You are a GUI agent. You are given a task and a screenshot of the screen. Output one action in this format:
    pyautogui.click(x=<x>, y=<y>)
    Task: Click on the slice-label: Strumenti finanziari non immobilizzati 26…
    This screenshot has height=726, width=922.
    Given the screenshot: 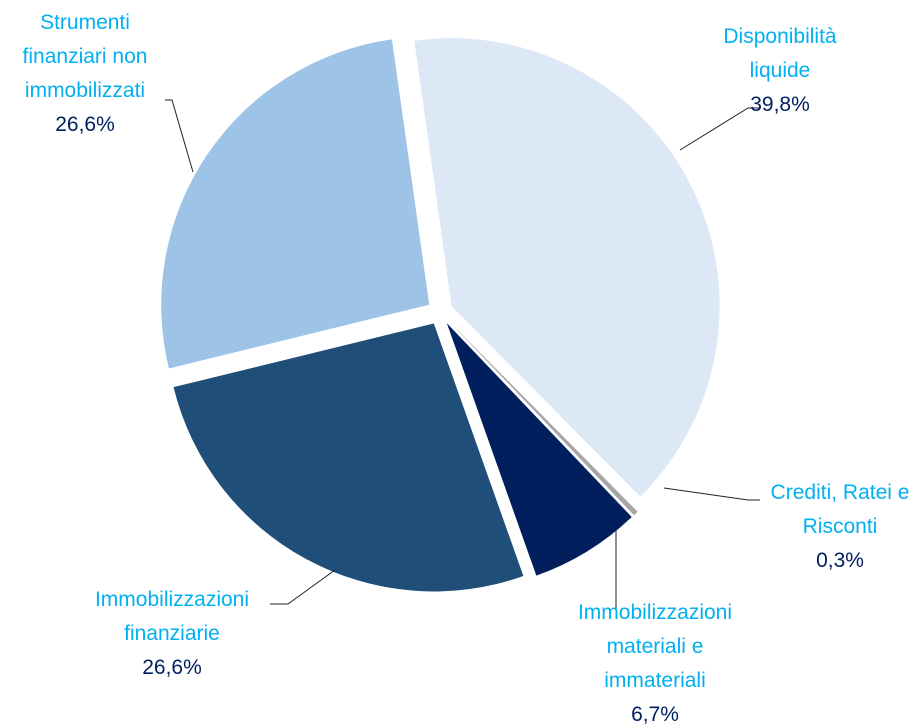 What is the action you would take?
    pyautogui.click(x=85, y=74)
    